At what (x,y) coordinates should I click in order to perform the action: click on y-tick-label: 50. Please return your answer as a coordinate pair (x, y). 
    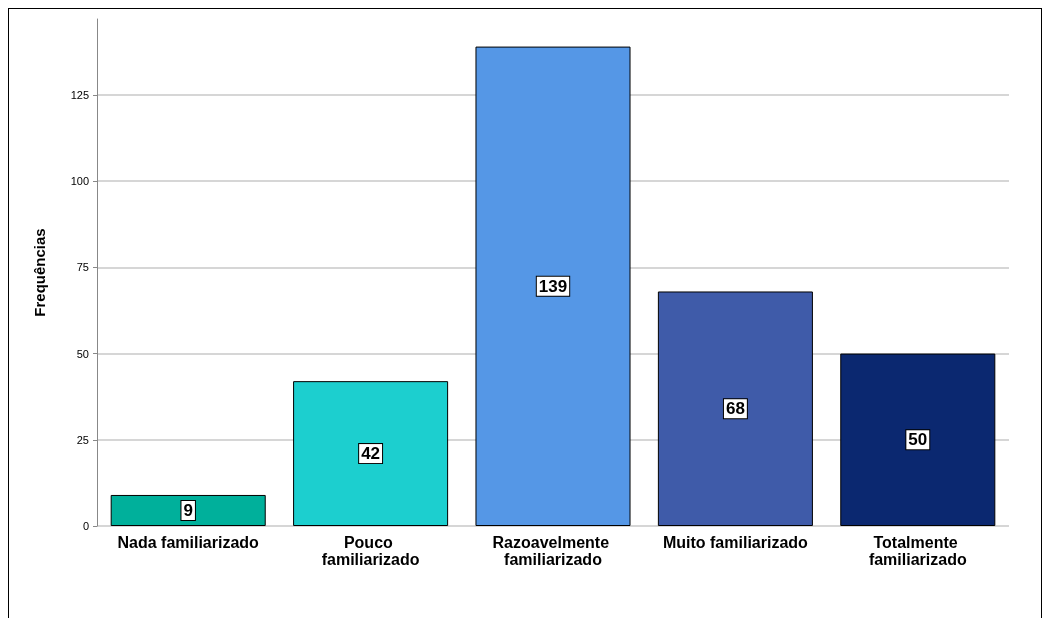
    Looking at the image, I should click on (82, 353).